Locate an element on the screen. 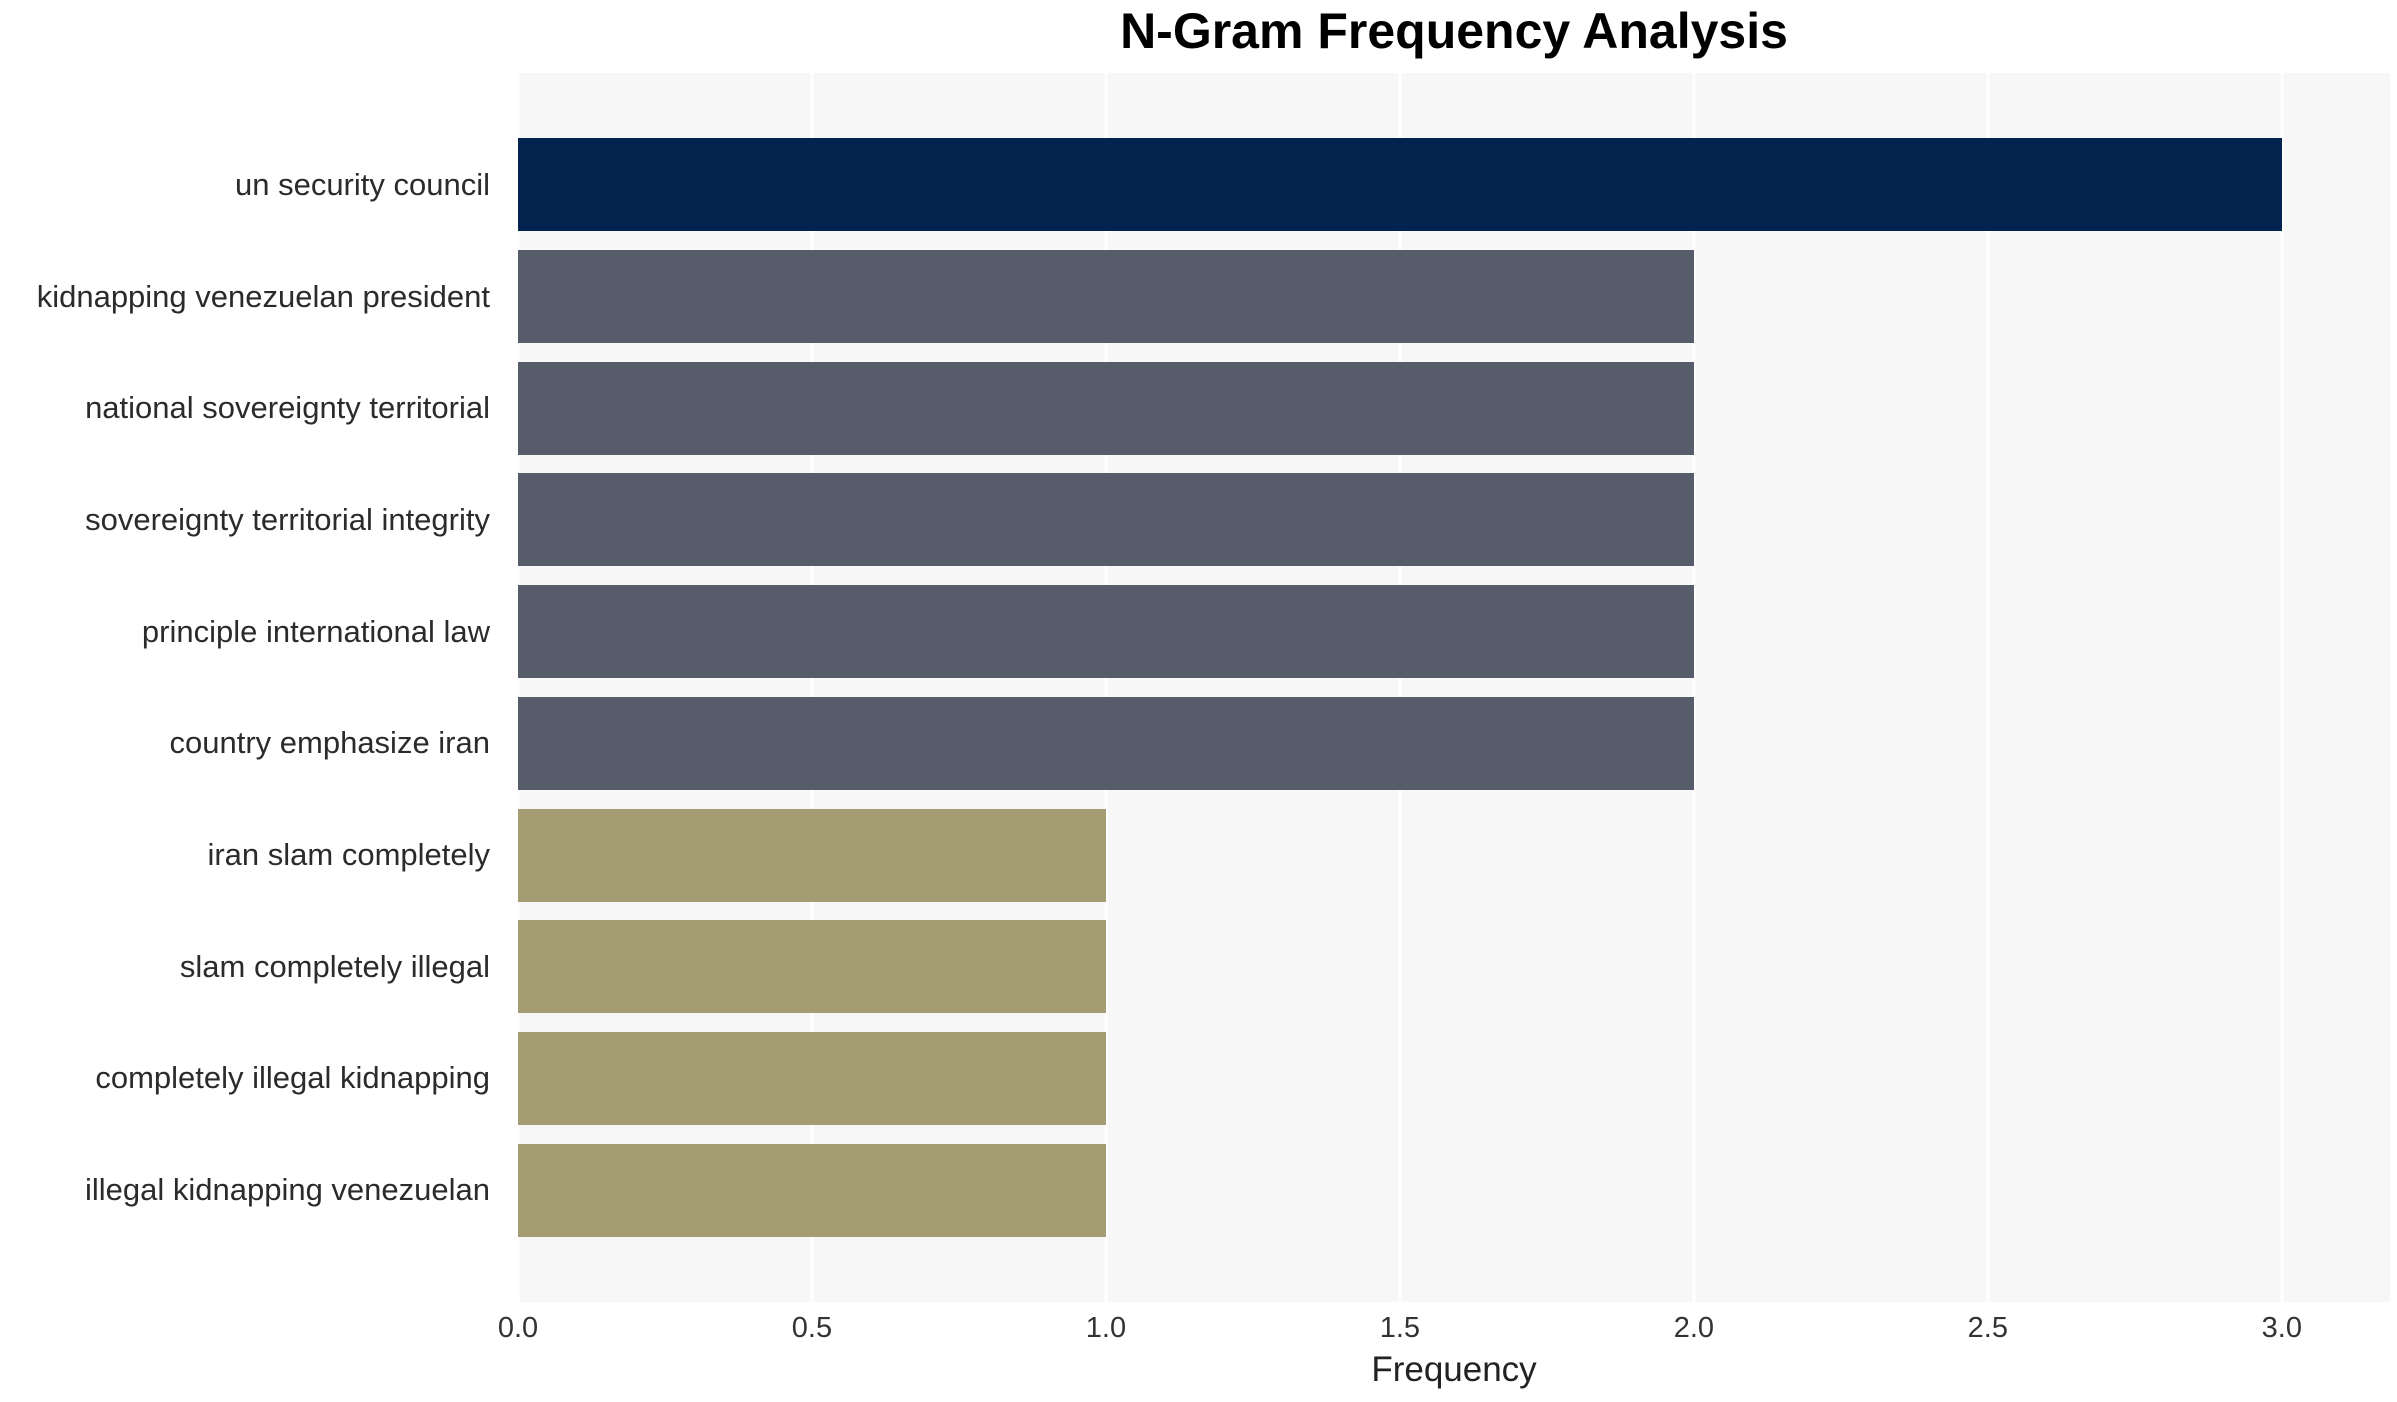 This screenshot has height=1402, width=2397. bar-country-emphasize-iran is located at coordinates (1106, 743).